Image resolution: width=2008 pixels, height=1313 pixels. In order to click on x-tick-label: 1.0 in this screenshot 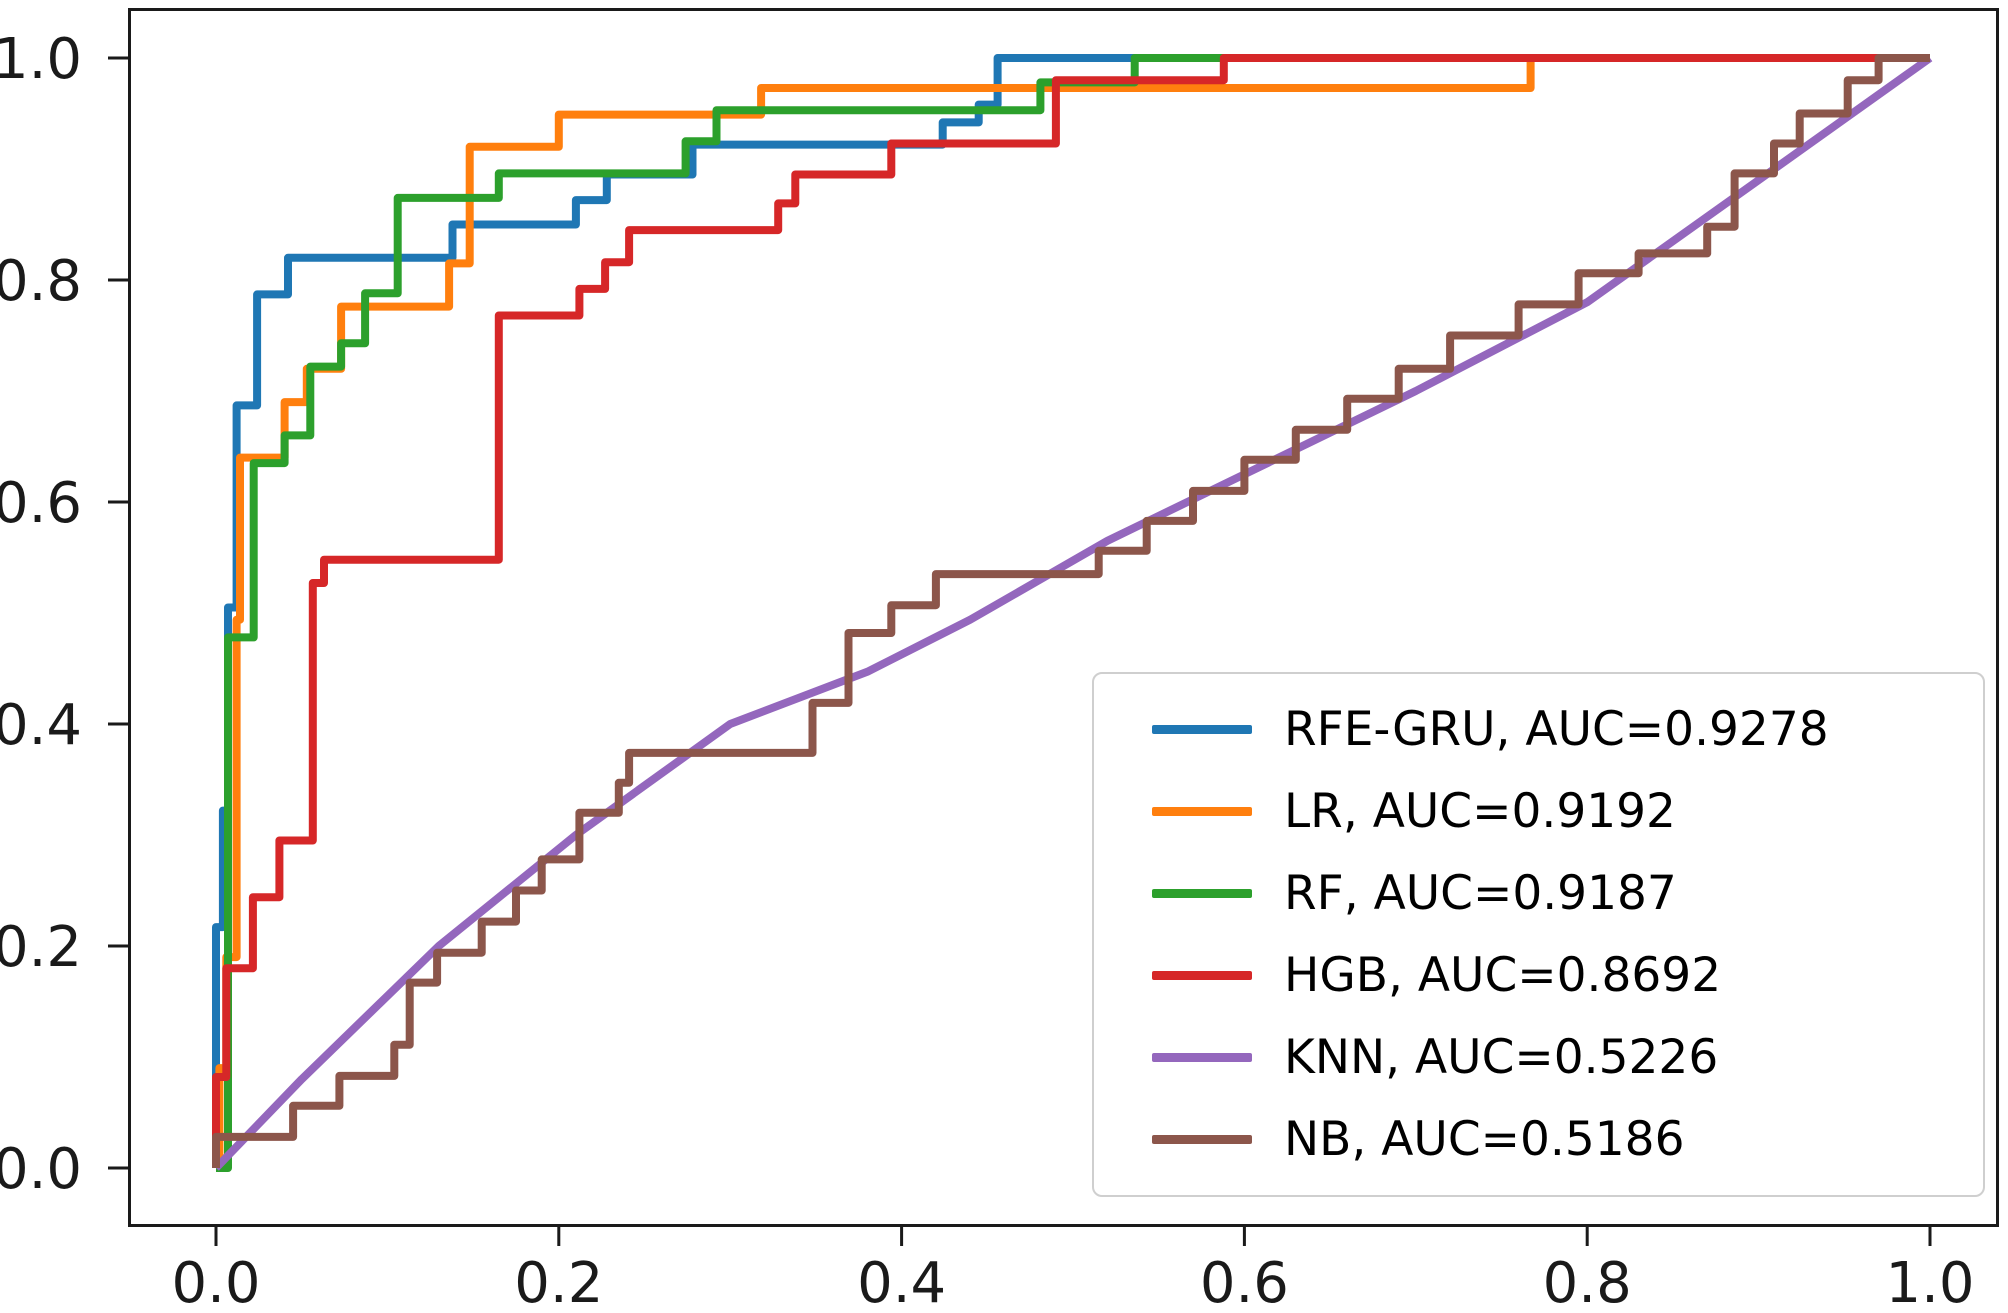, I will do `click(1929, 1282)`.